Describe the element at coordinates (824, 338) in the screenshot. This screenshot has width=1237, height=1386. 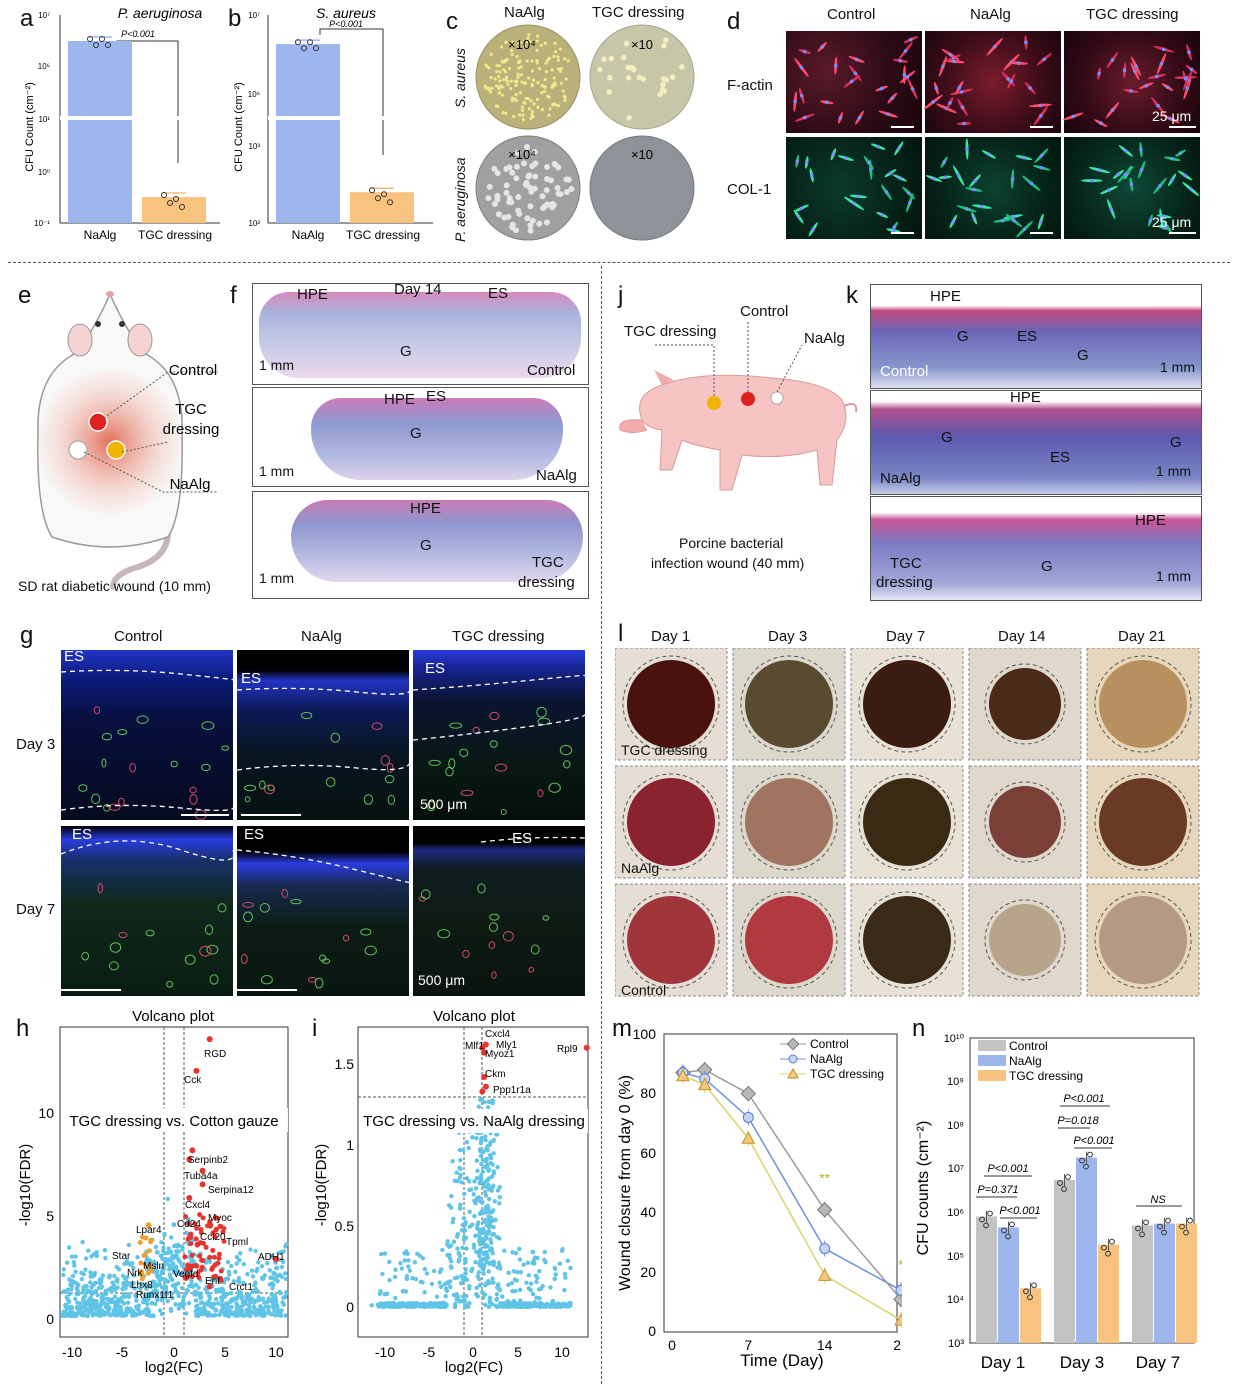
I see `panel-j-naalg: NaAlg` at that location.